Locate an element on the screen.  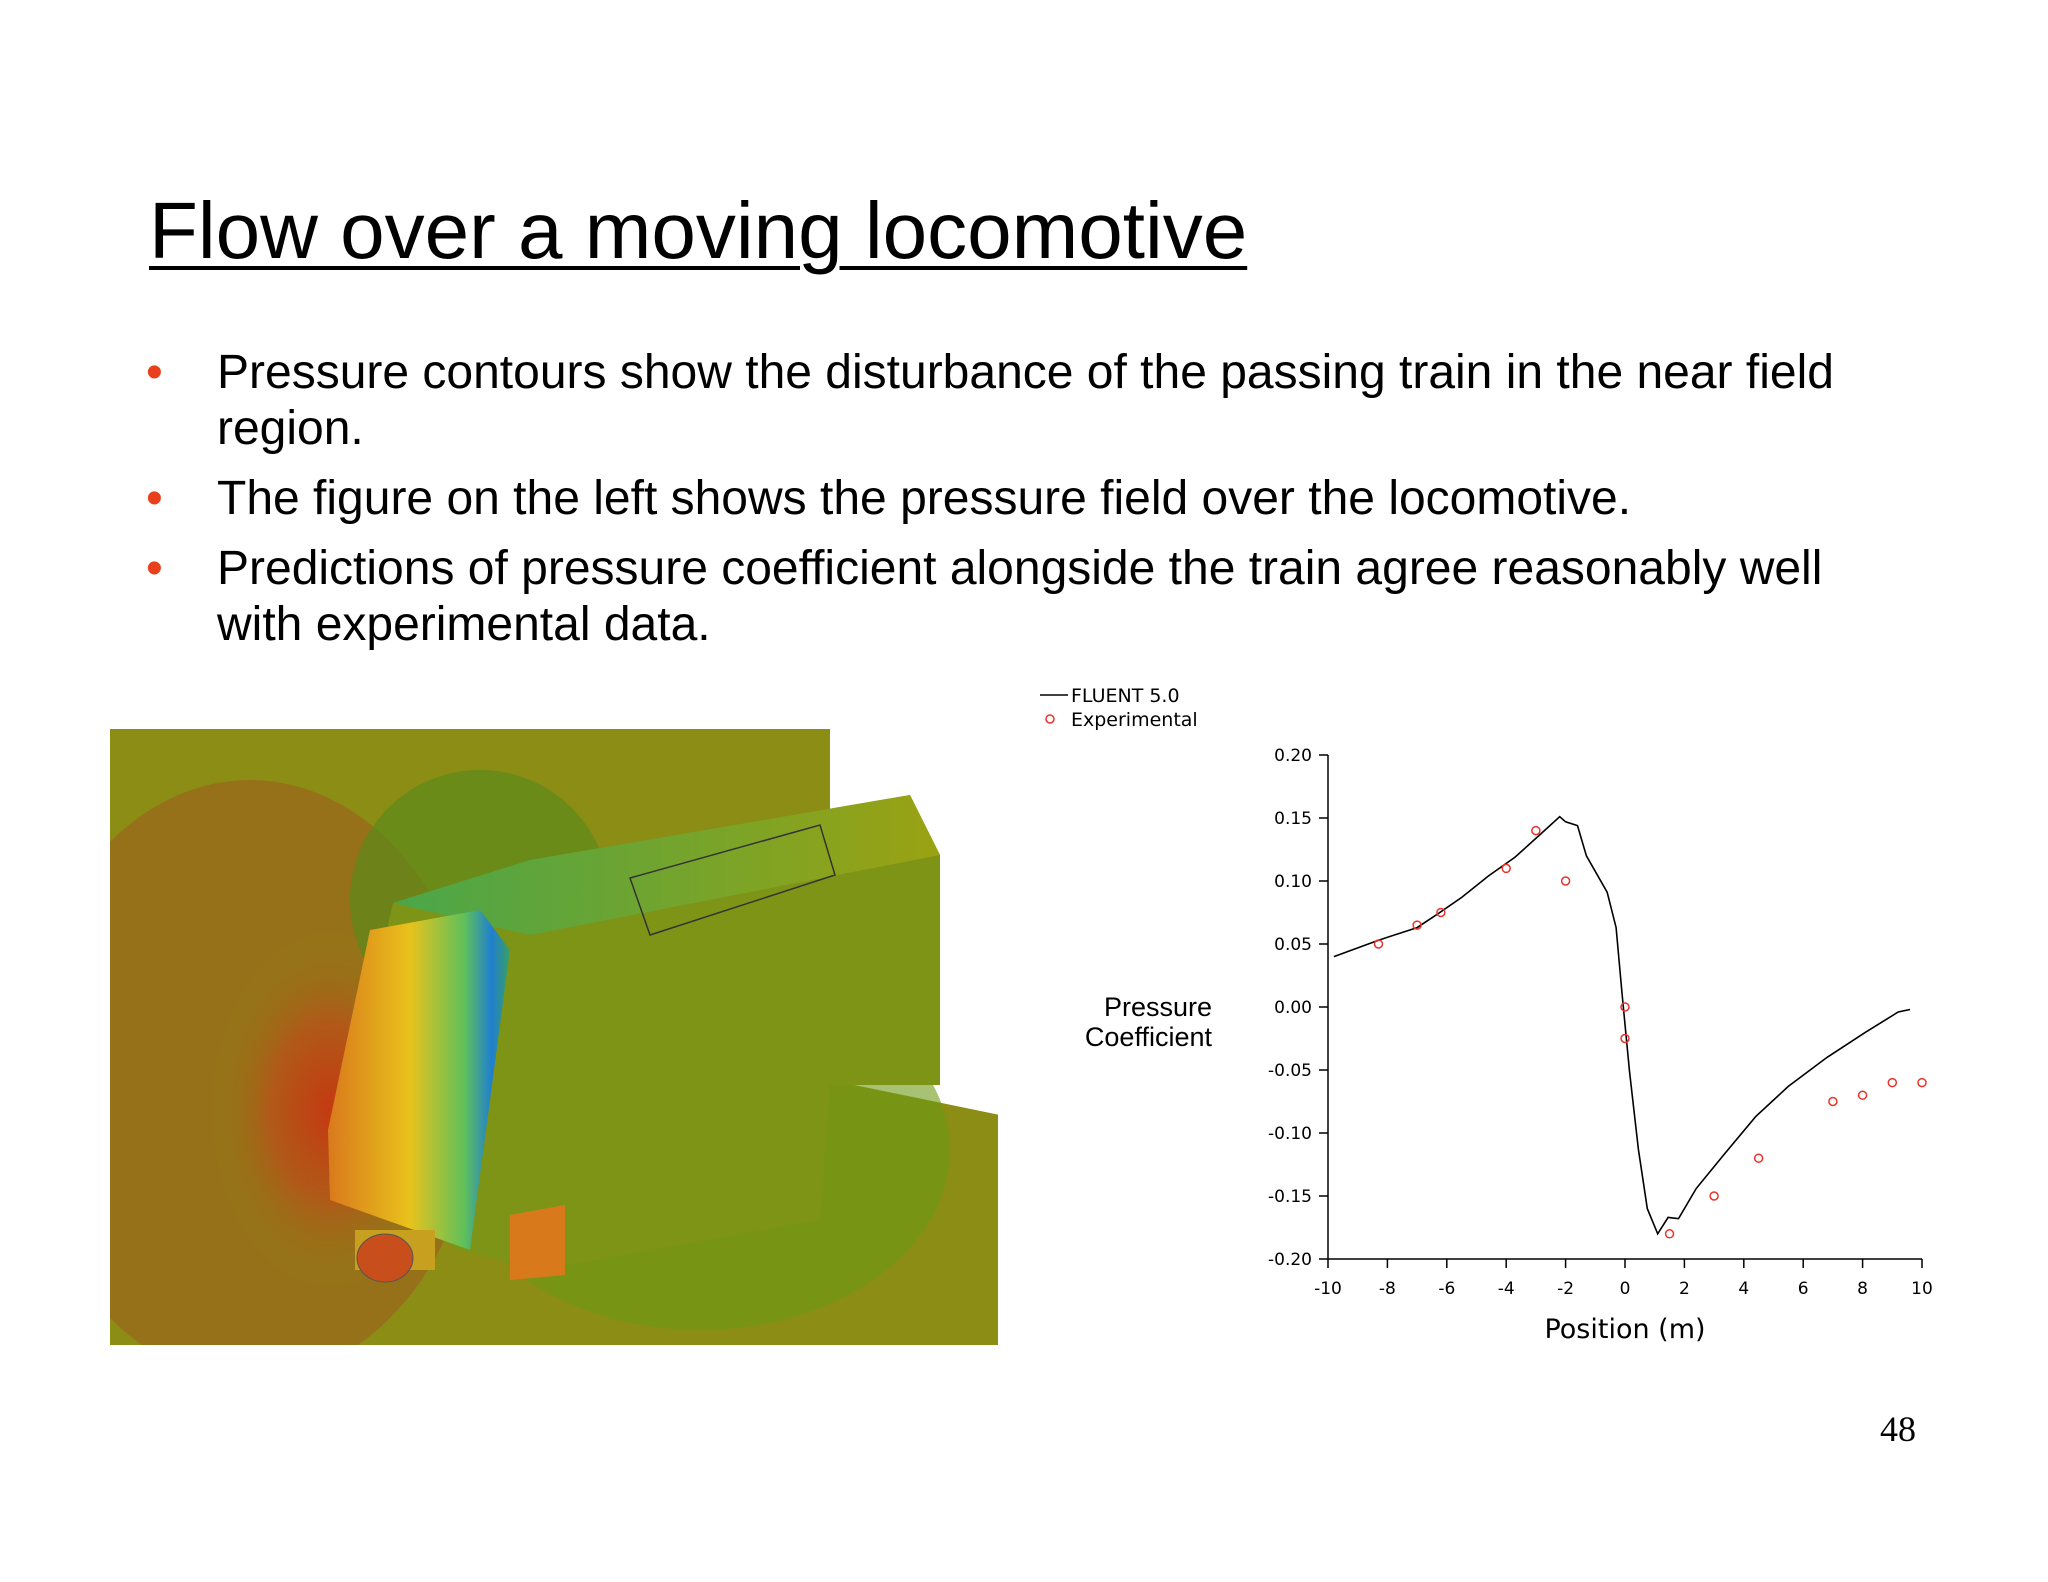
y-tick-label: -0.20 is located at coordinates (1290, 1260).